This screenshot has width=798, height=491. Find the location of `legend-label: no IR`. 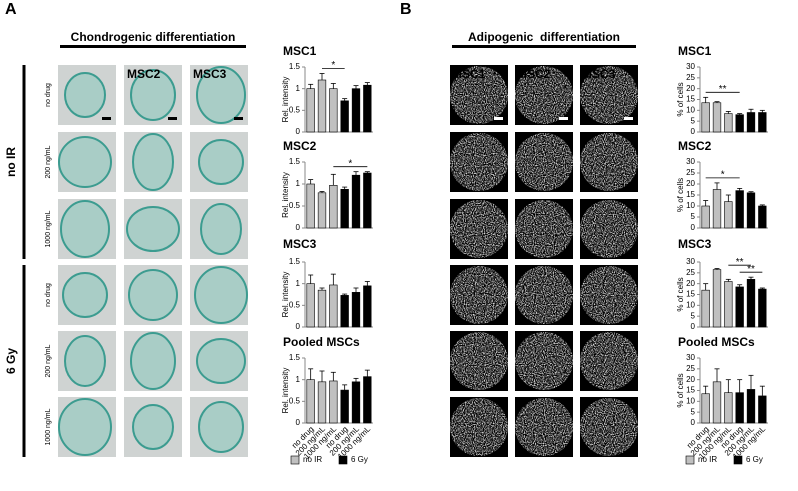

legend-label: no IR is located at coordinates (312, 459).